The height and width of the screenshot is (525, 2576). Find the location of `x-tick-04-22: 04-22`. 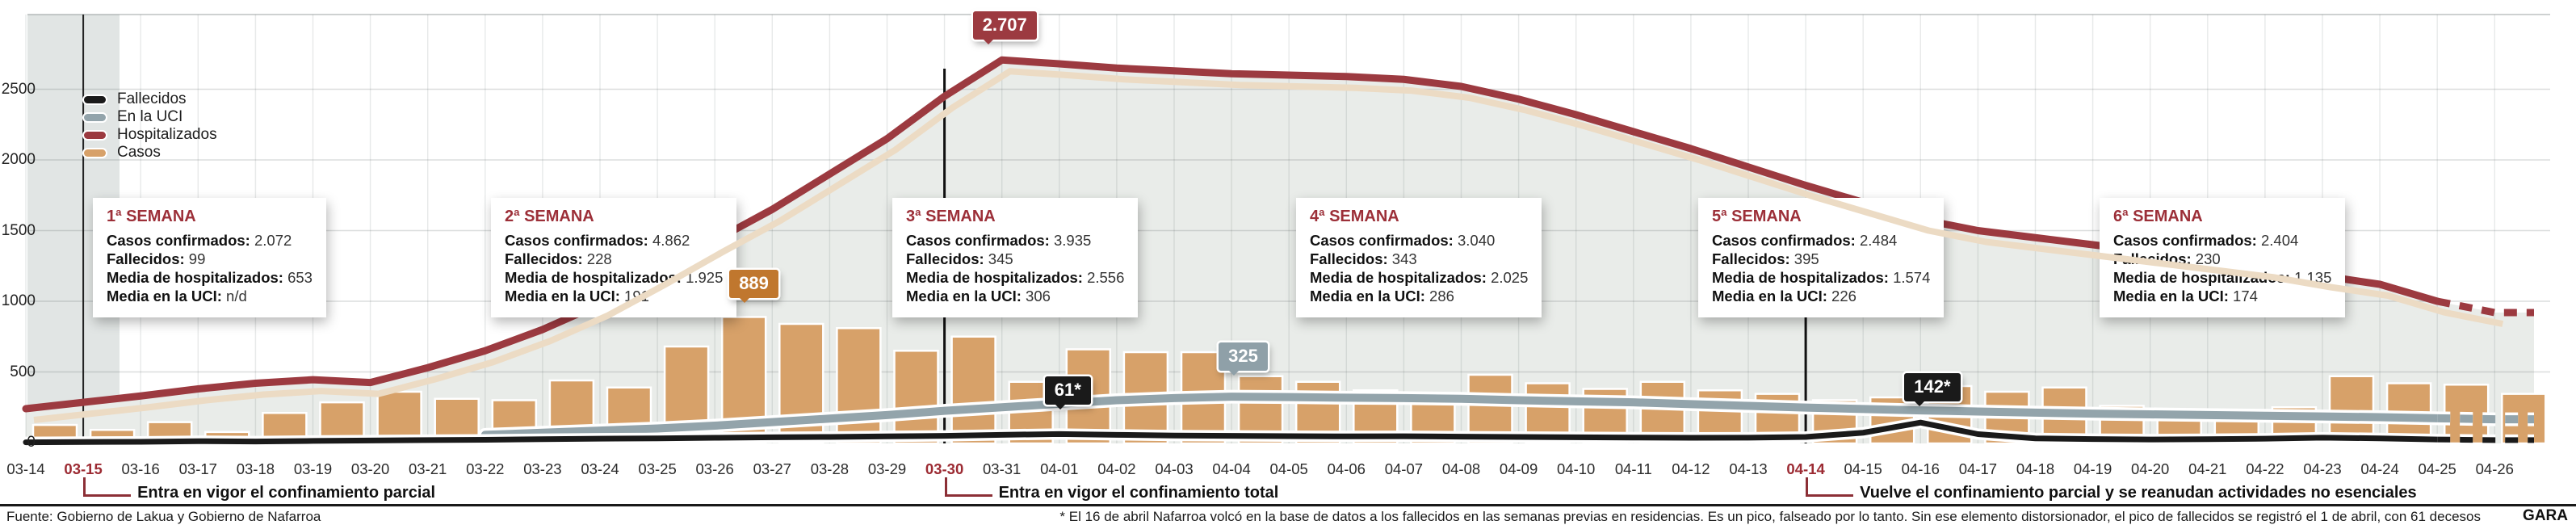

x-tick-04-22: 04-22 is located at coordinates (2265, 468).